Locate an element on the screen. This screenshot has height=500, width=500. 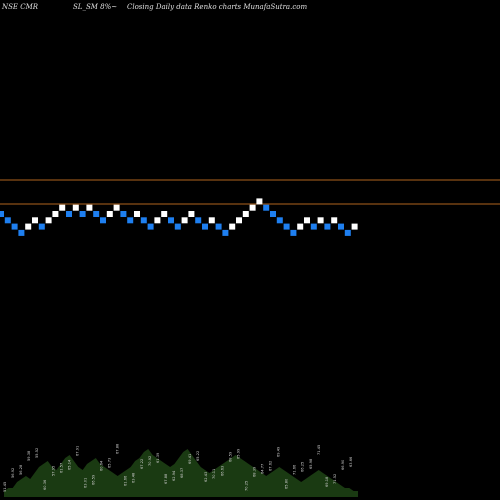
volume-label: 66.59 is located at coordinates (94, 479).